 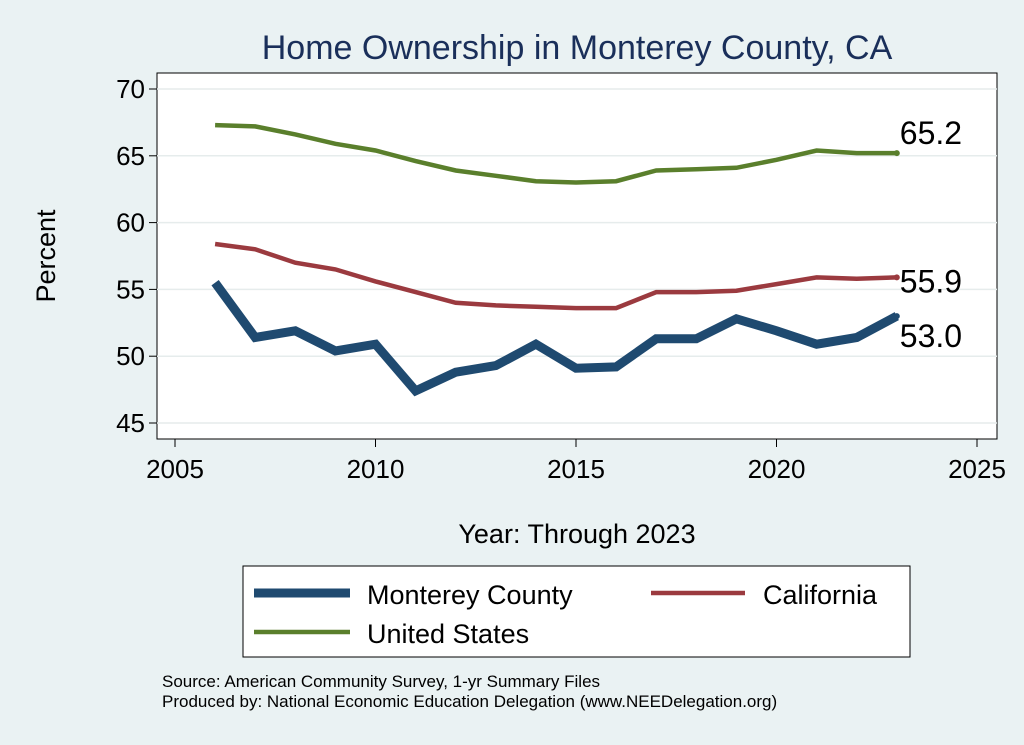 I want to click on series-line-california, so click(x=555, y=276).